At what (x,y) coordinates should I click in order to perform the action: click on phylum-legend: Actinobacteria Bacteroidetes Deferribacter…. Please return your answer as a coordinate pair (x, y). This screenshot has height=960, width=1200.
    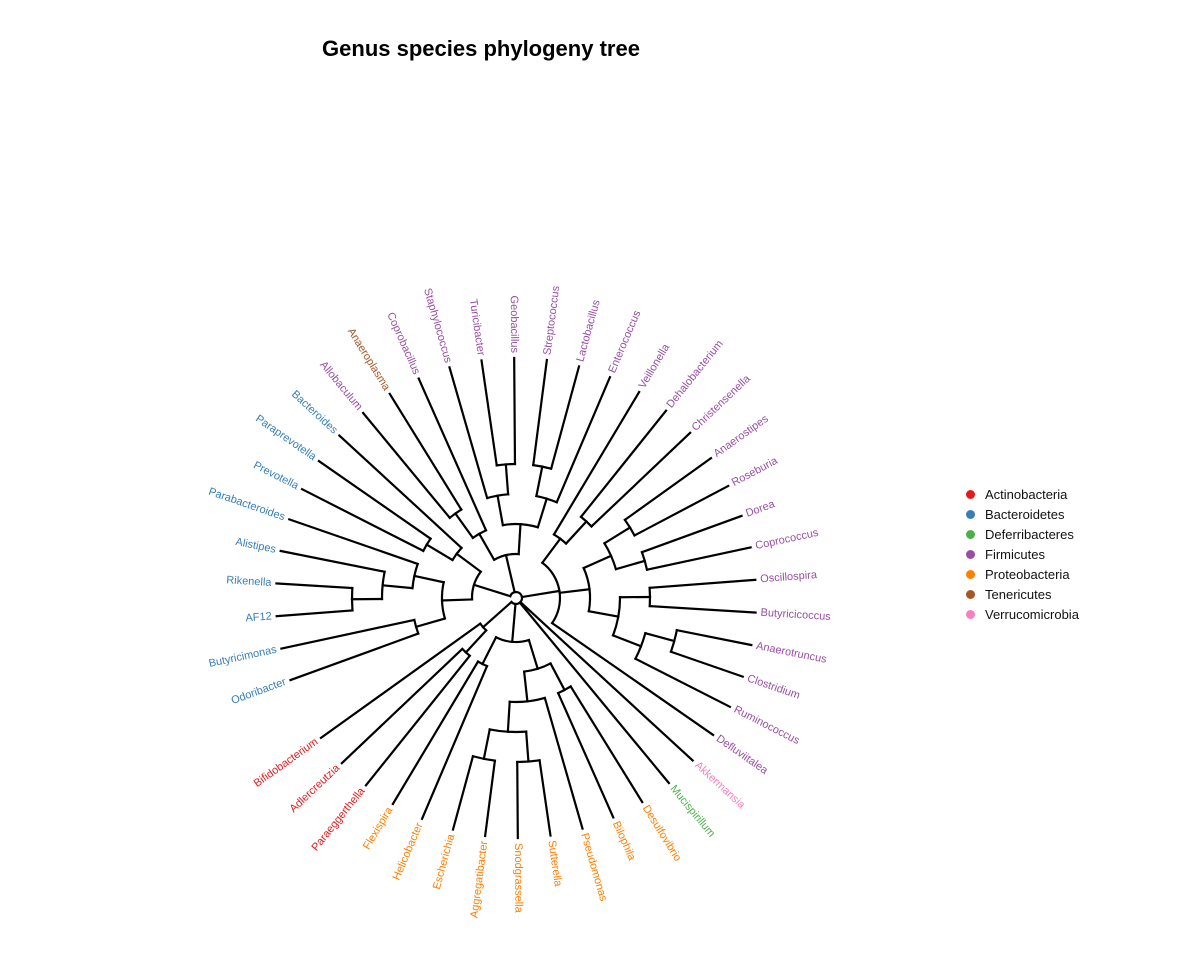
    Looking at the image, I should click on (1022, 554).